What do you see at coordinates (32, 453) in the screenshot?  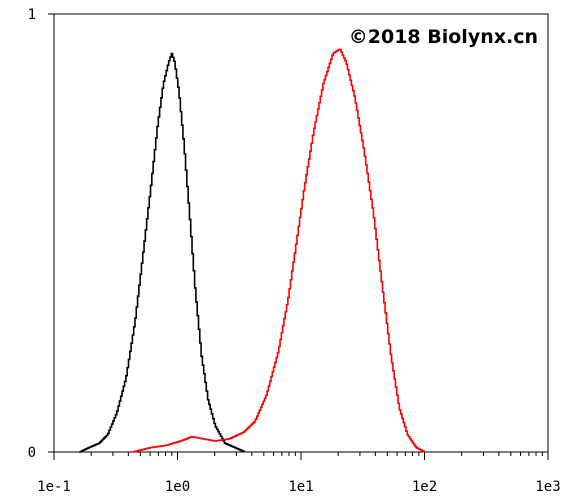 I see `y-tick-label: 0` at bounding box center [32, 453].